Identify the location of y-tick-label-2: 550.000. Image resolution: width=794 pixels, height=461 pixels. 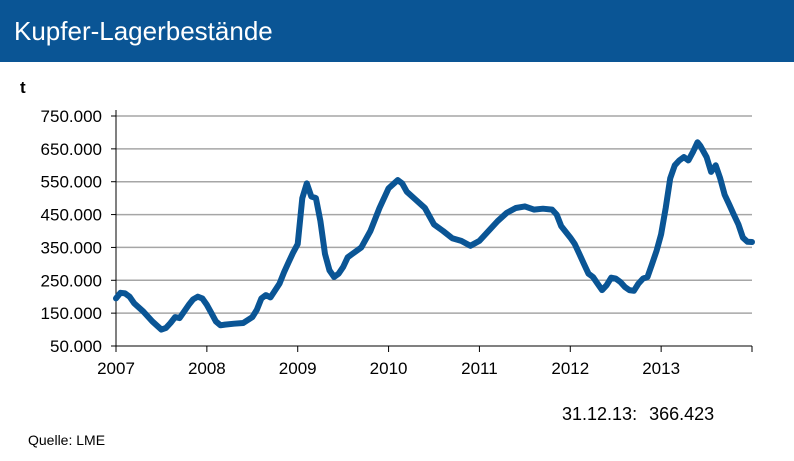
(71, 182).